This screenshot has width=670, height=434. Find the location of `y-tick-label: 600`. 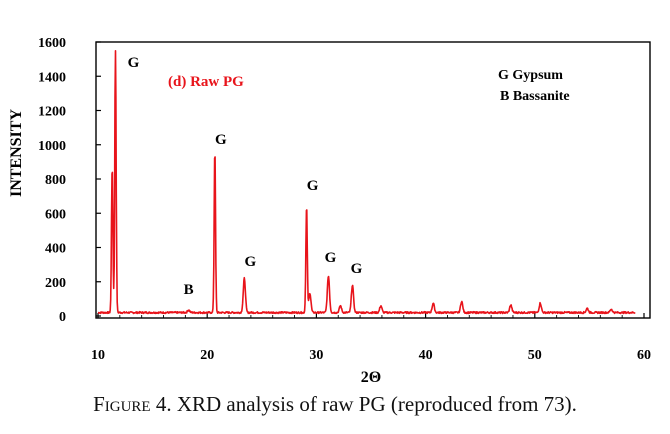

y-tick-label: 600 is located at coordinates (55, 214).